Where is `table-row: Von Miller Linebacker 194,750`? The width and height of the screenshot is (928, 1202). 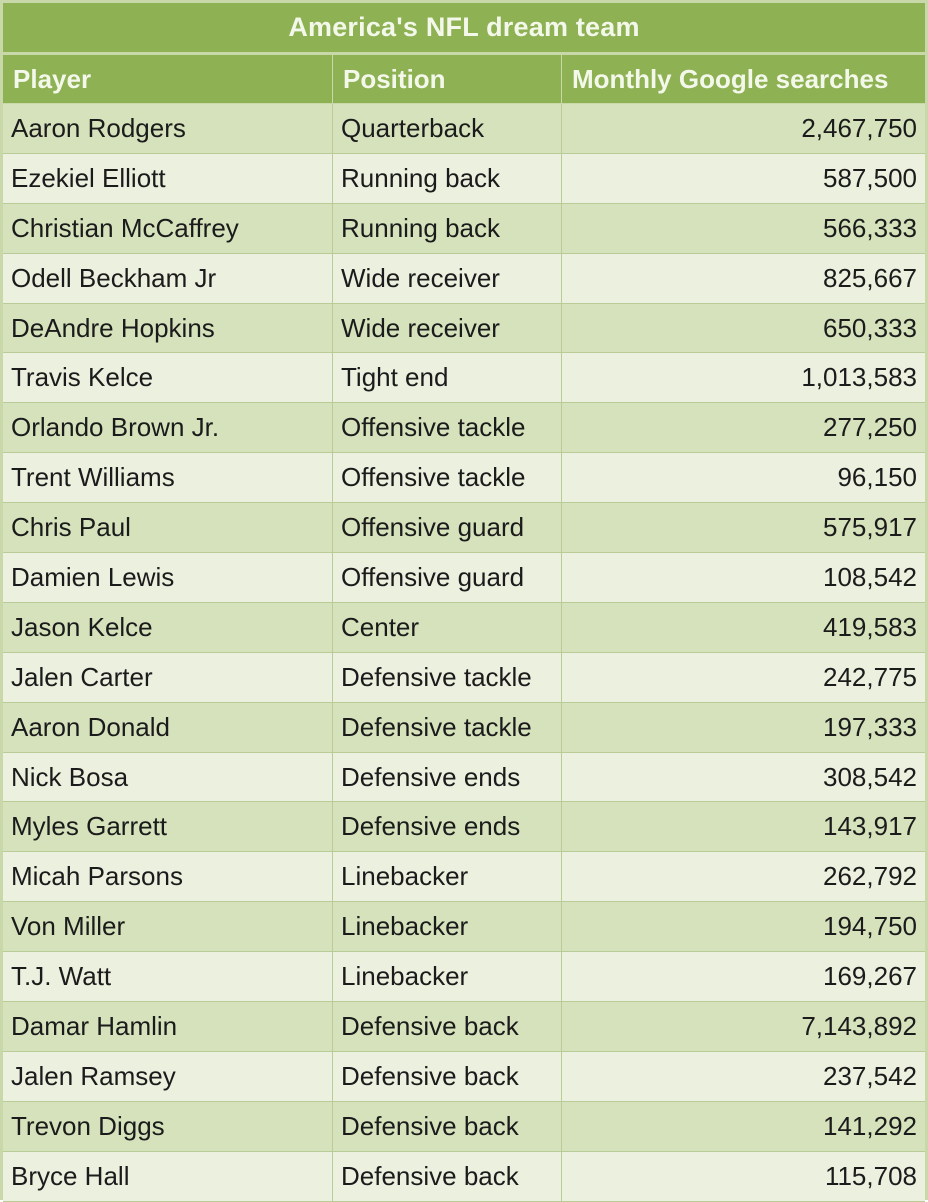 table-row: Von Miller Linebacker 194,750 is located at coordinates (464, 927).